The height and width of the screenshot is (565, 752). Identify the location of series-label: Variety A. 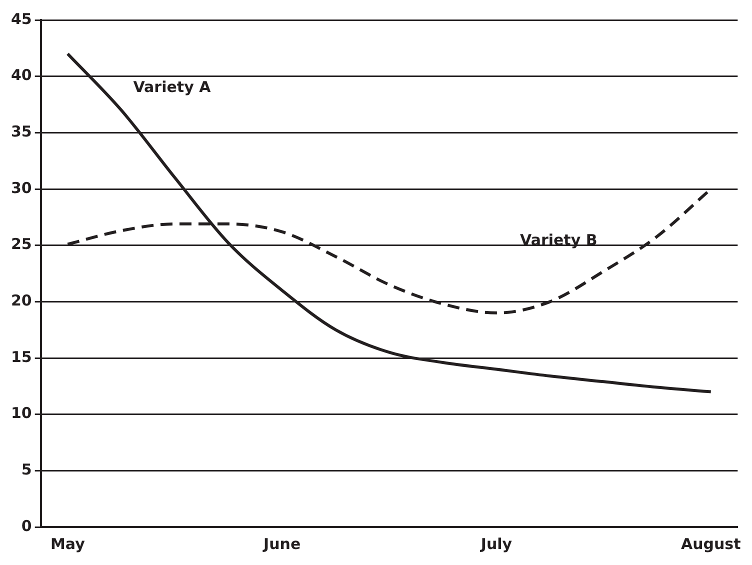
(172, 87).